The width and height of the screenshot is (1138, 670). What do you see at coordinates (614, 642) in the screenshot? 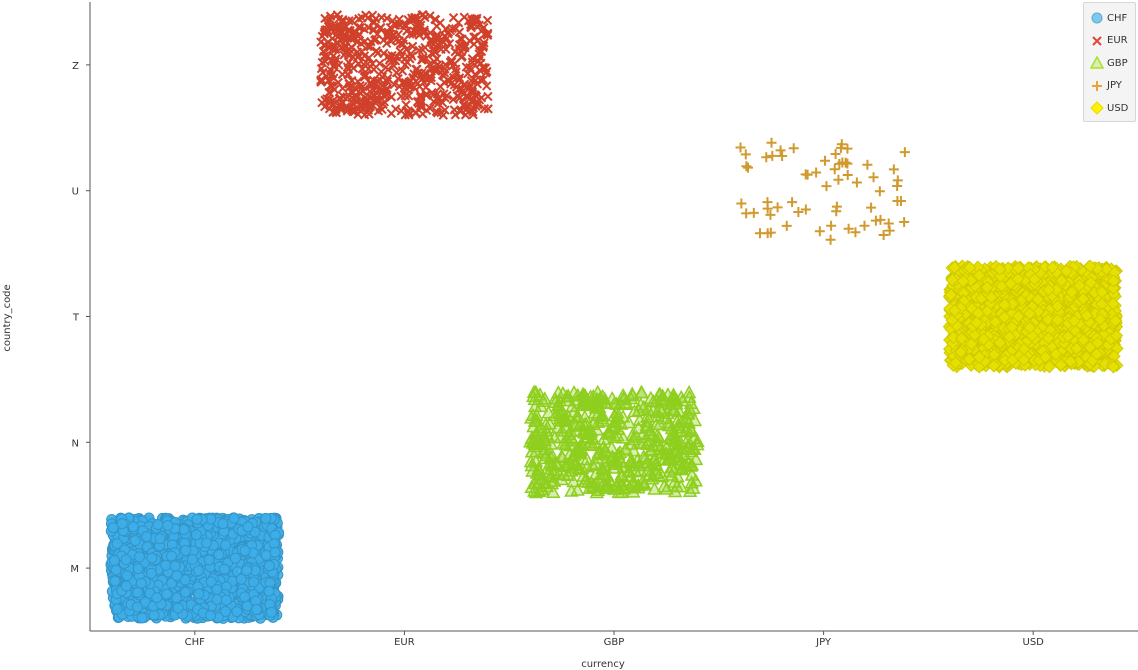
I see `x-tick-label: GBP` at bounding box center [614, 642].